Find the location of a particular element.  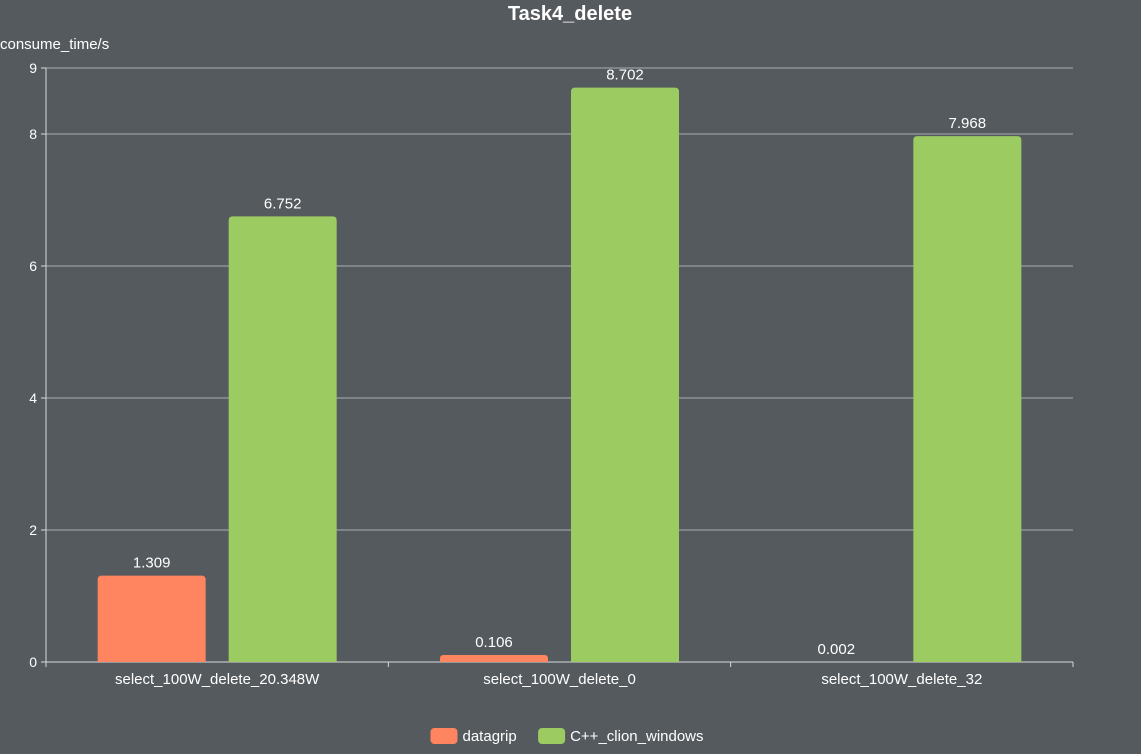

chart-title: Task4_delete is located at coordinates (570, 14).